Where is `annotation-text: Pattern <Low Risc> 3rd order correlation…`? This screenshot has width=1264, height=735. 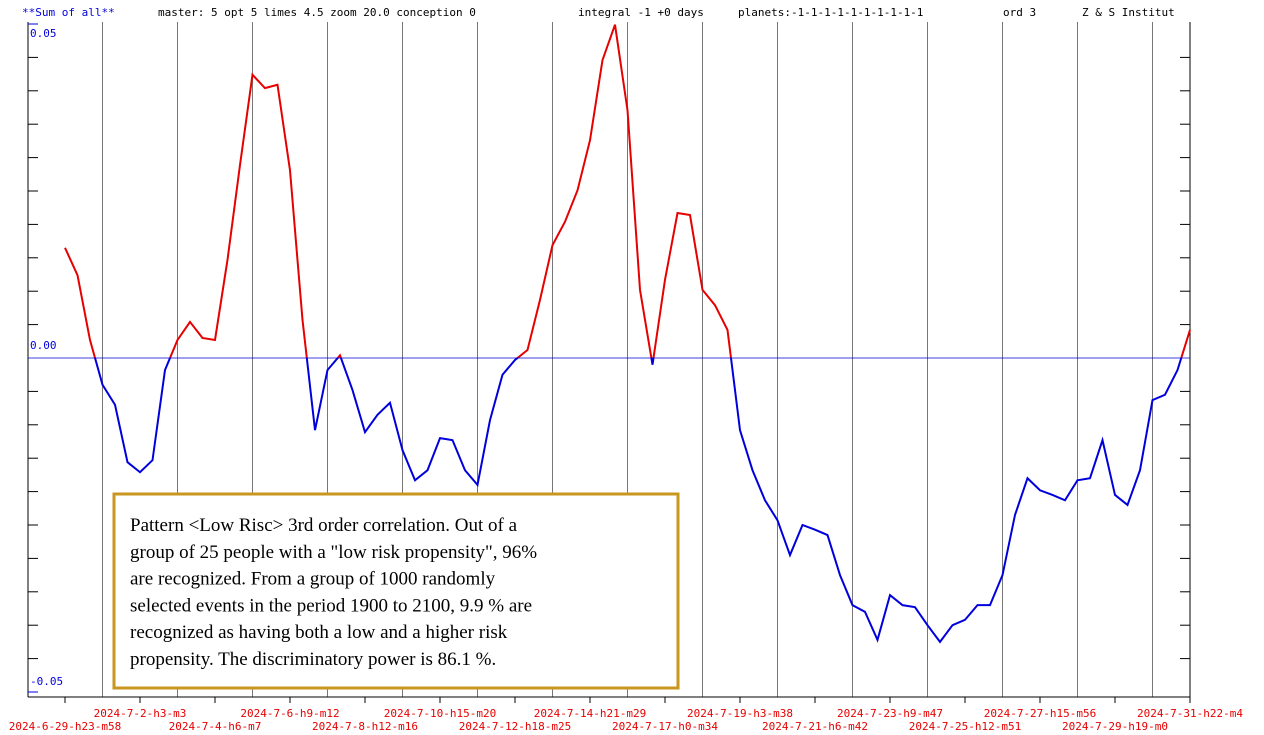 annotation-text: Pattern <Low Risc> 3rd order correlation… is located at coordinates (324, 525).